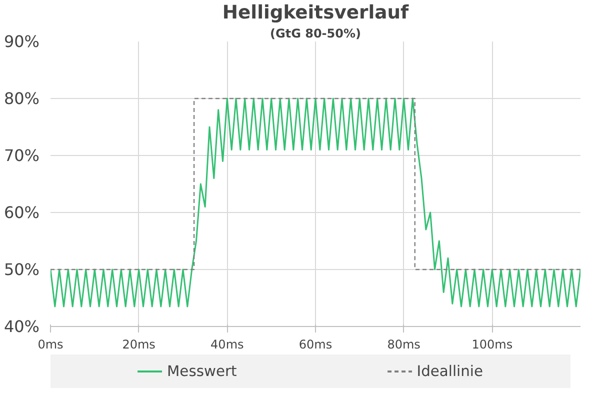 Image resolution: width=600 pixels, height=420 pixels. What do you see at coordinates (22, 98) in the screenshot?
I see `y-tick-label: 80%` at bounding box center [22, 98].